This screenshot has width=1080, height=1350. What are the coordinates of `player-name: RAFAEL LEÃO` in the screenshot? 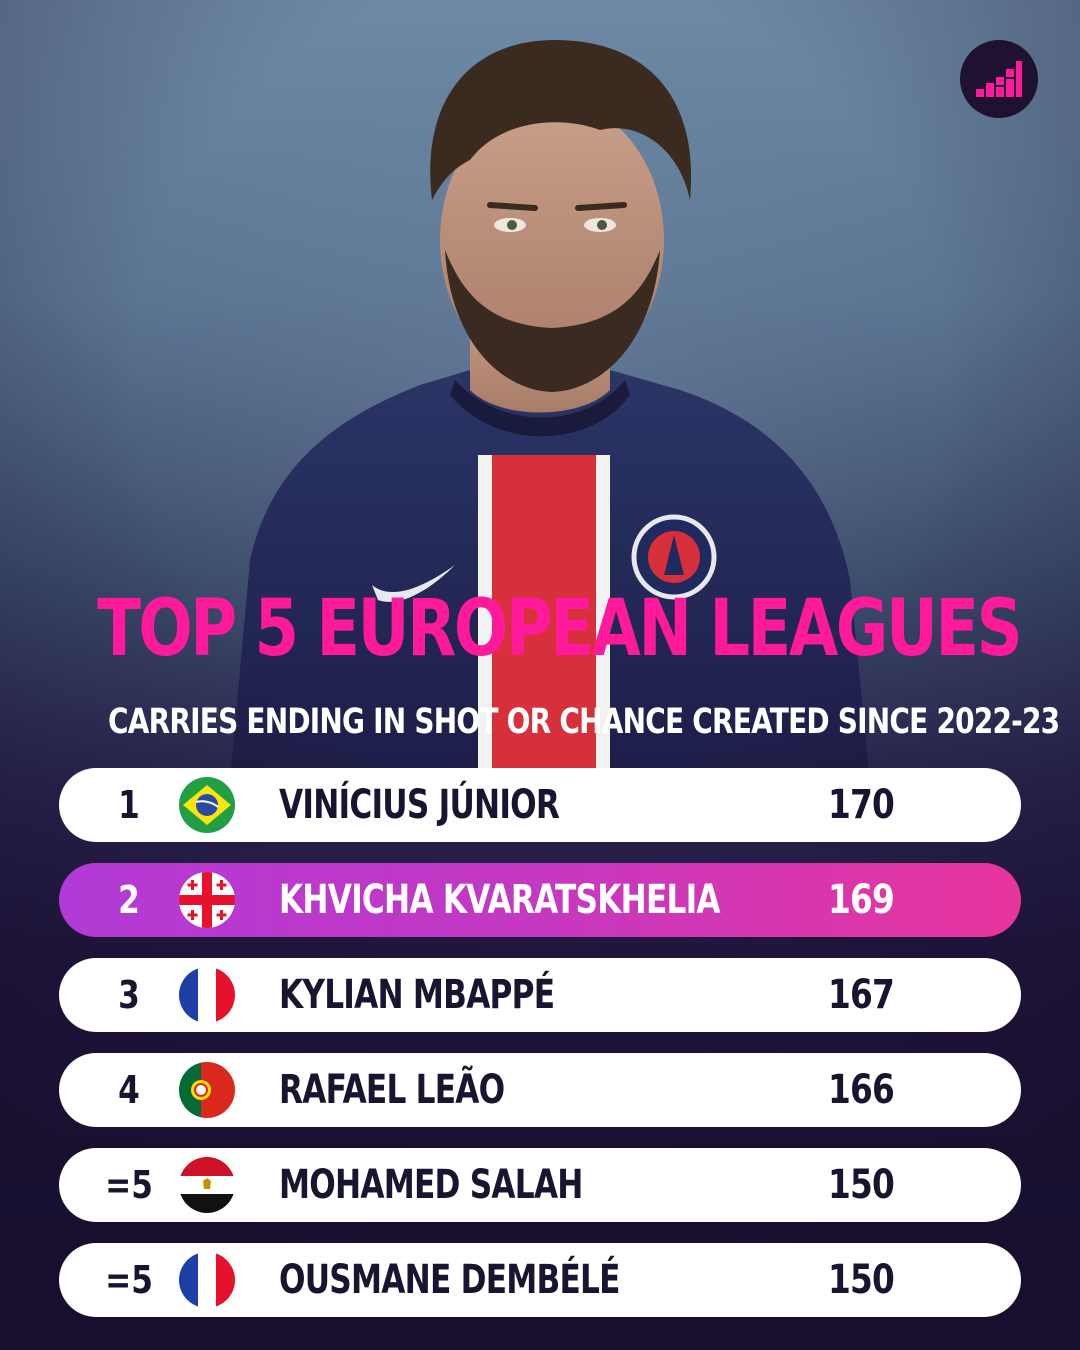 It's located at (392, 1090).